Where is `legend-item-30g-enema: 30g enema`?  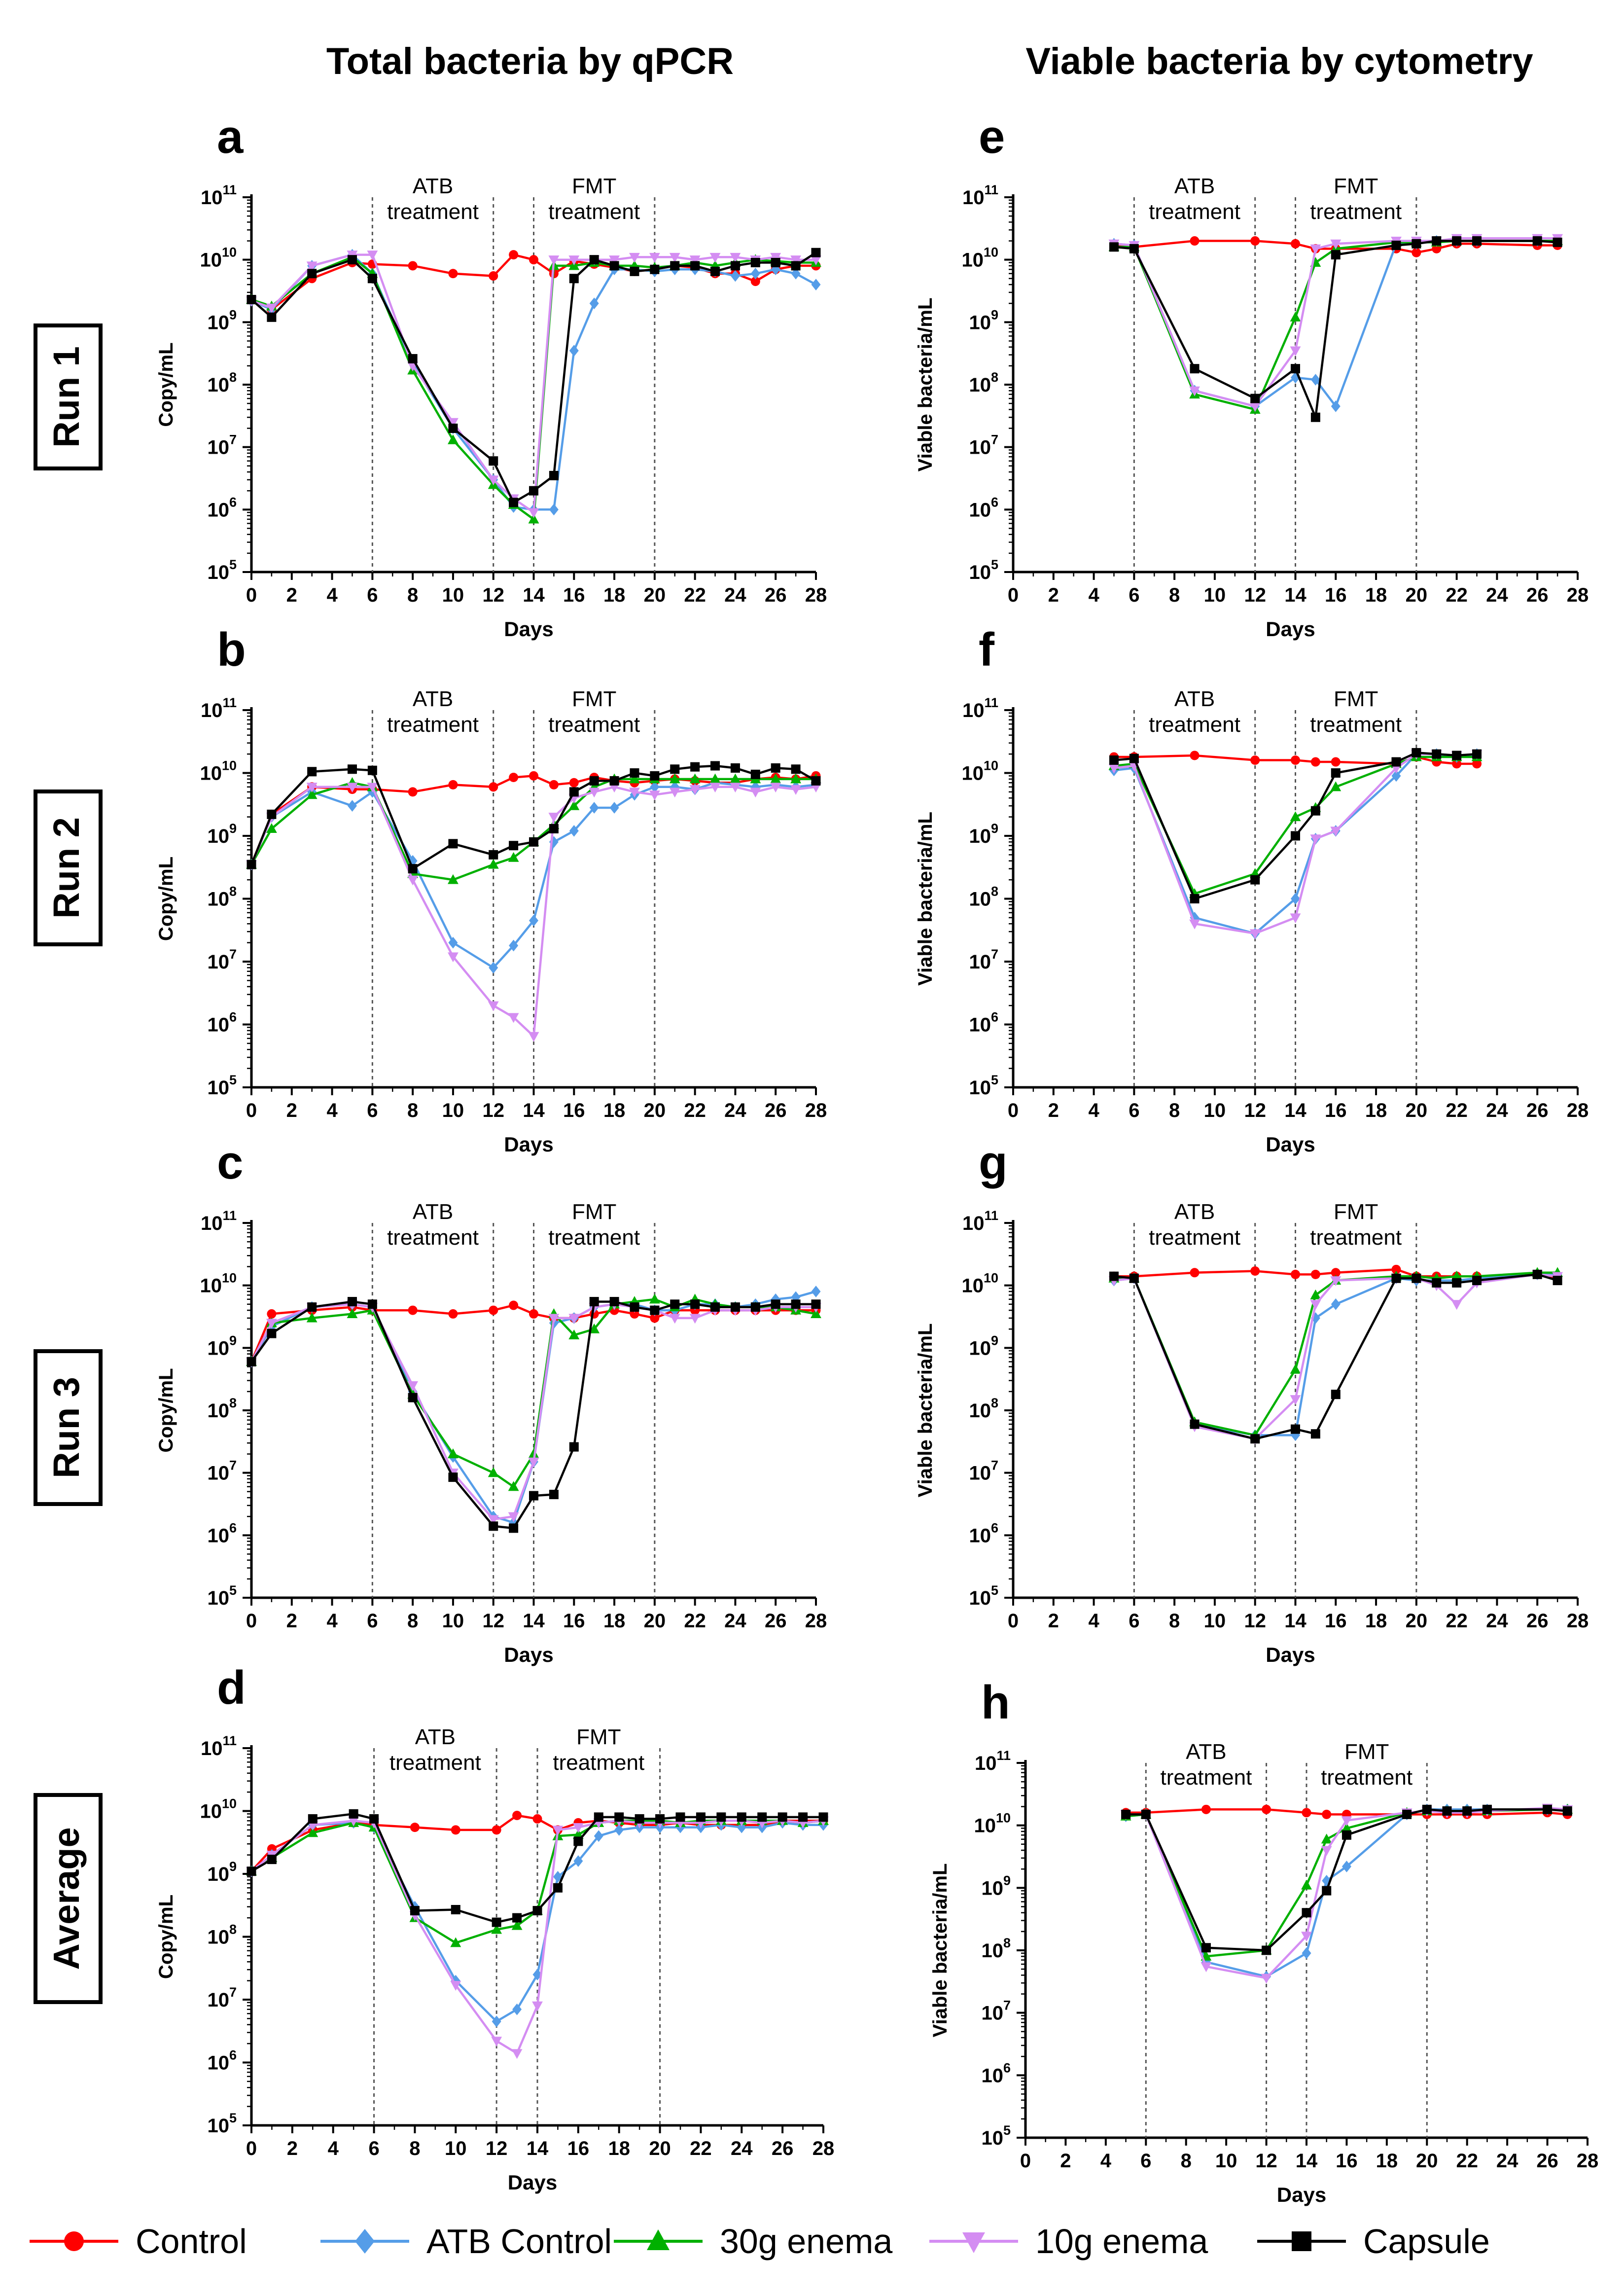
legend-item-30g-enema: 30g enema is located at coordinates (753, 2241).